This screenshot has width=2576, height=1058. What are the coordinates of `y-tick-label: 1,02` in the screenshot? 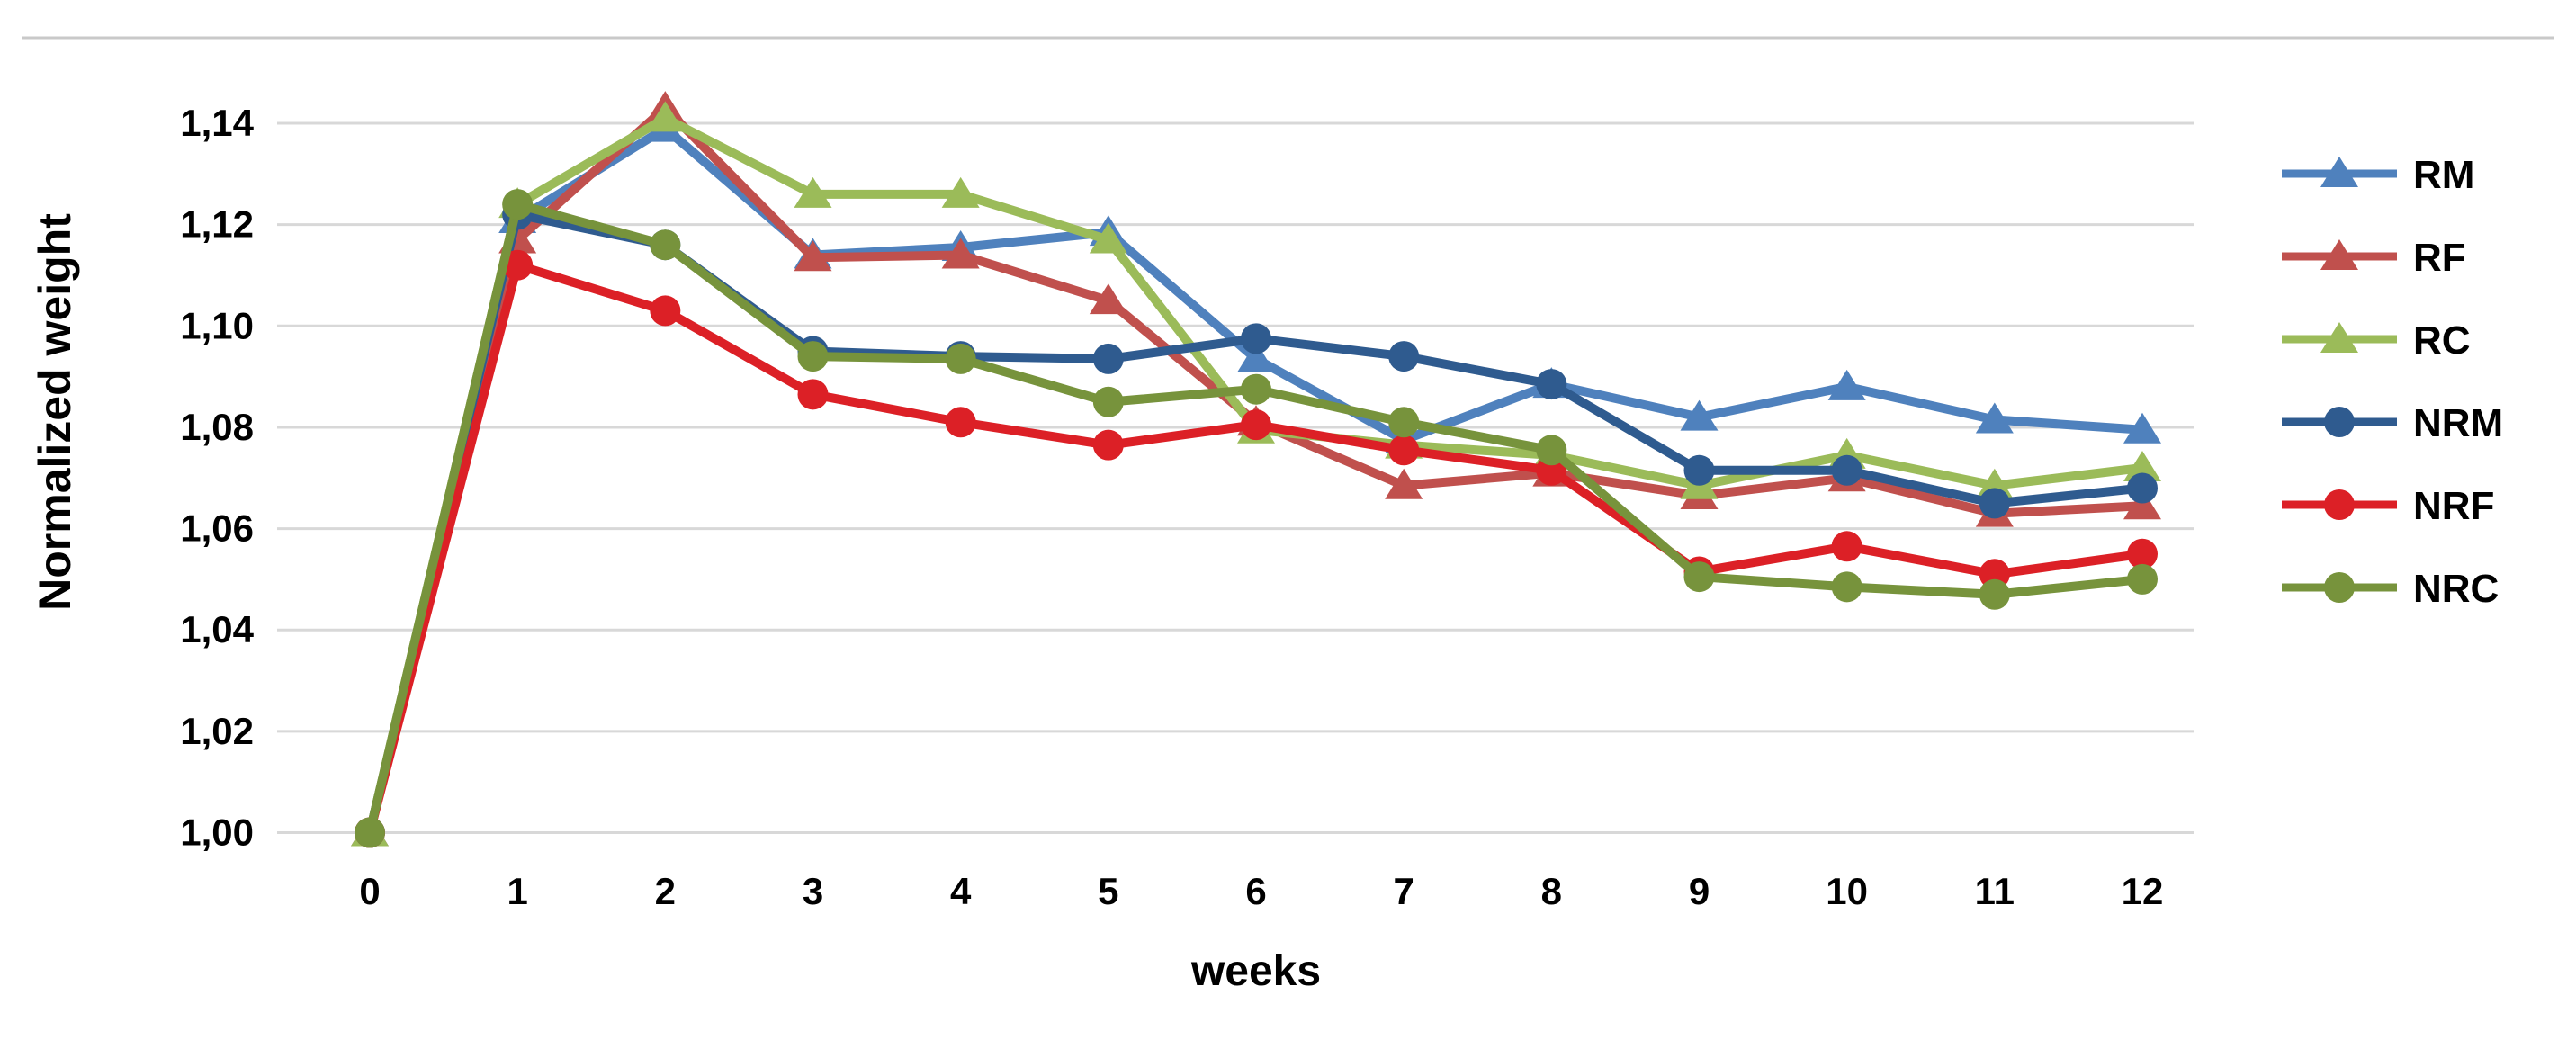 It's located at (217, 731).